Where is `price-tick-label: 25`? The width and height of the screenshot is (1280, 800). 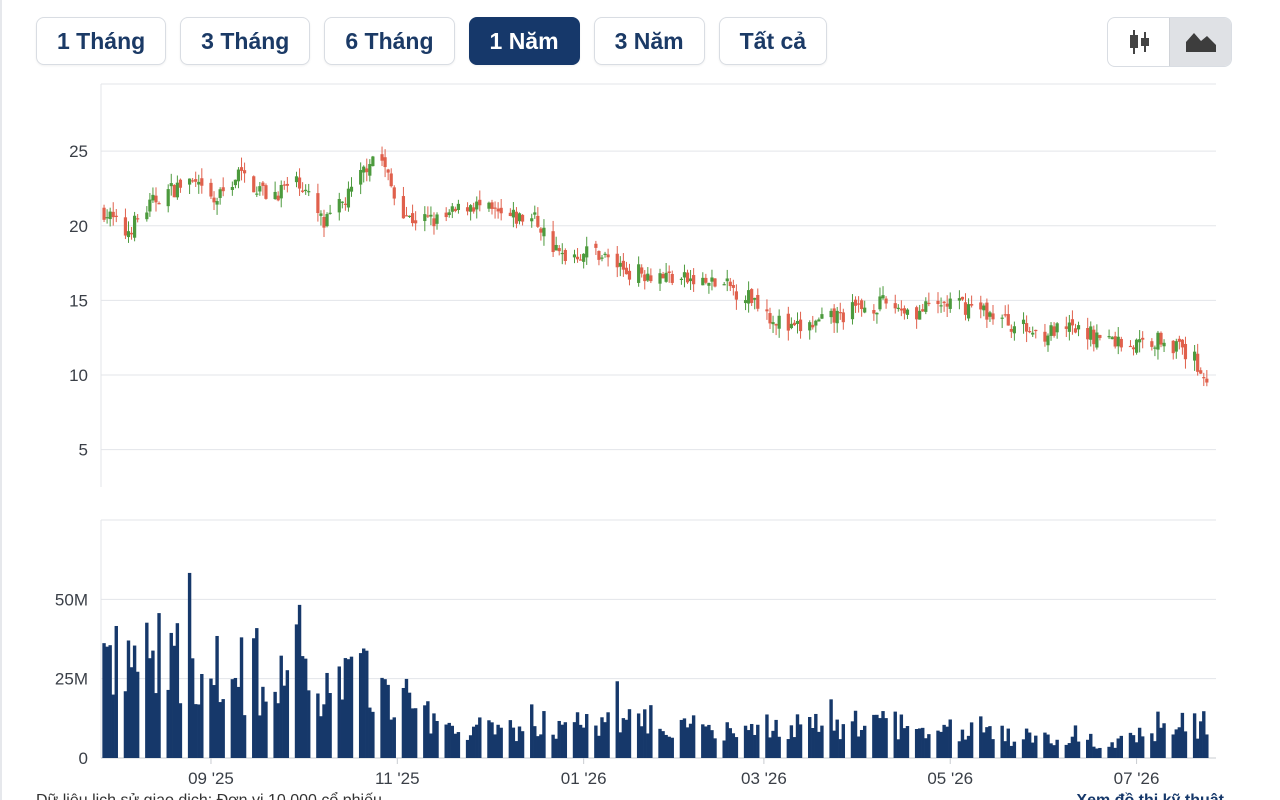 price-tick-label: 25 is located at coordinates (78, 151).